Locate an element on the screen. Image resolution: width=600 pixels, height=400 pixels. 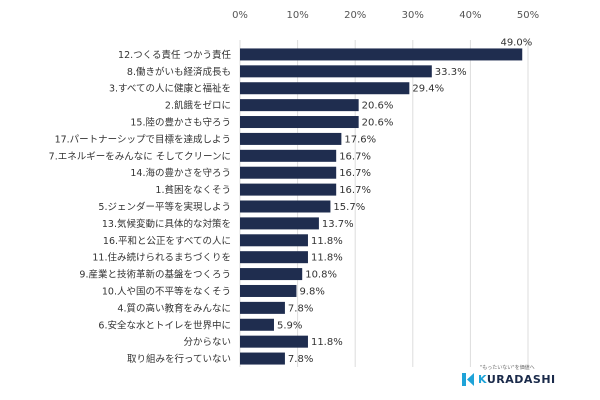
logo-wordmark-rest: URADASHI is located at coordinates (521, 379).